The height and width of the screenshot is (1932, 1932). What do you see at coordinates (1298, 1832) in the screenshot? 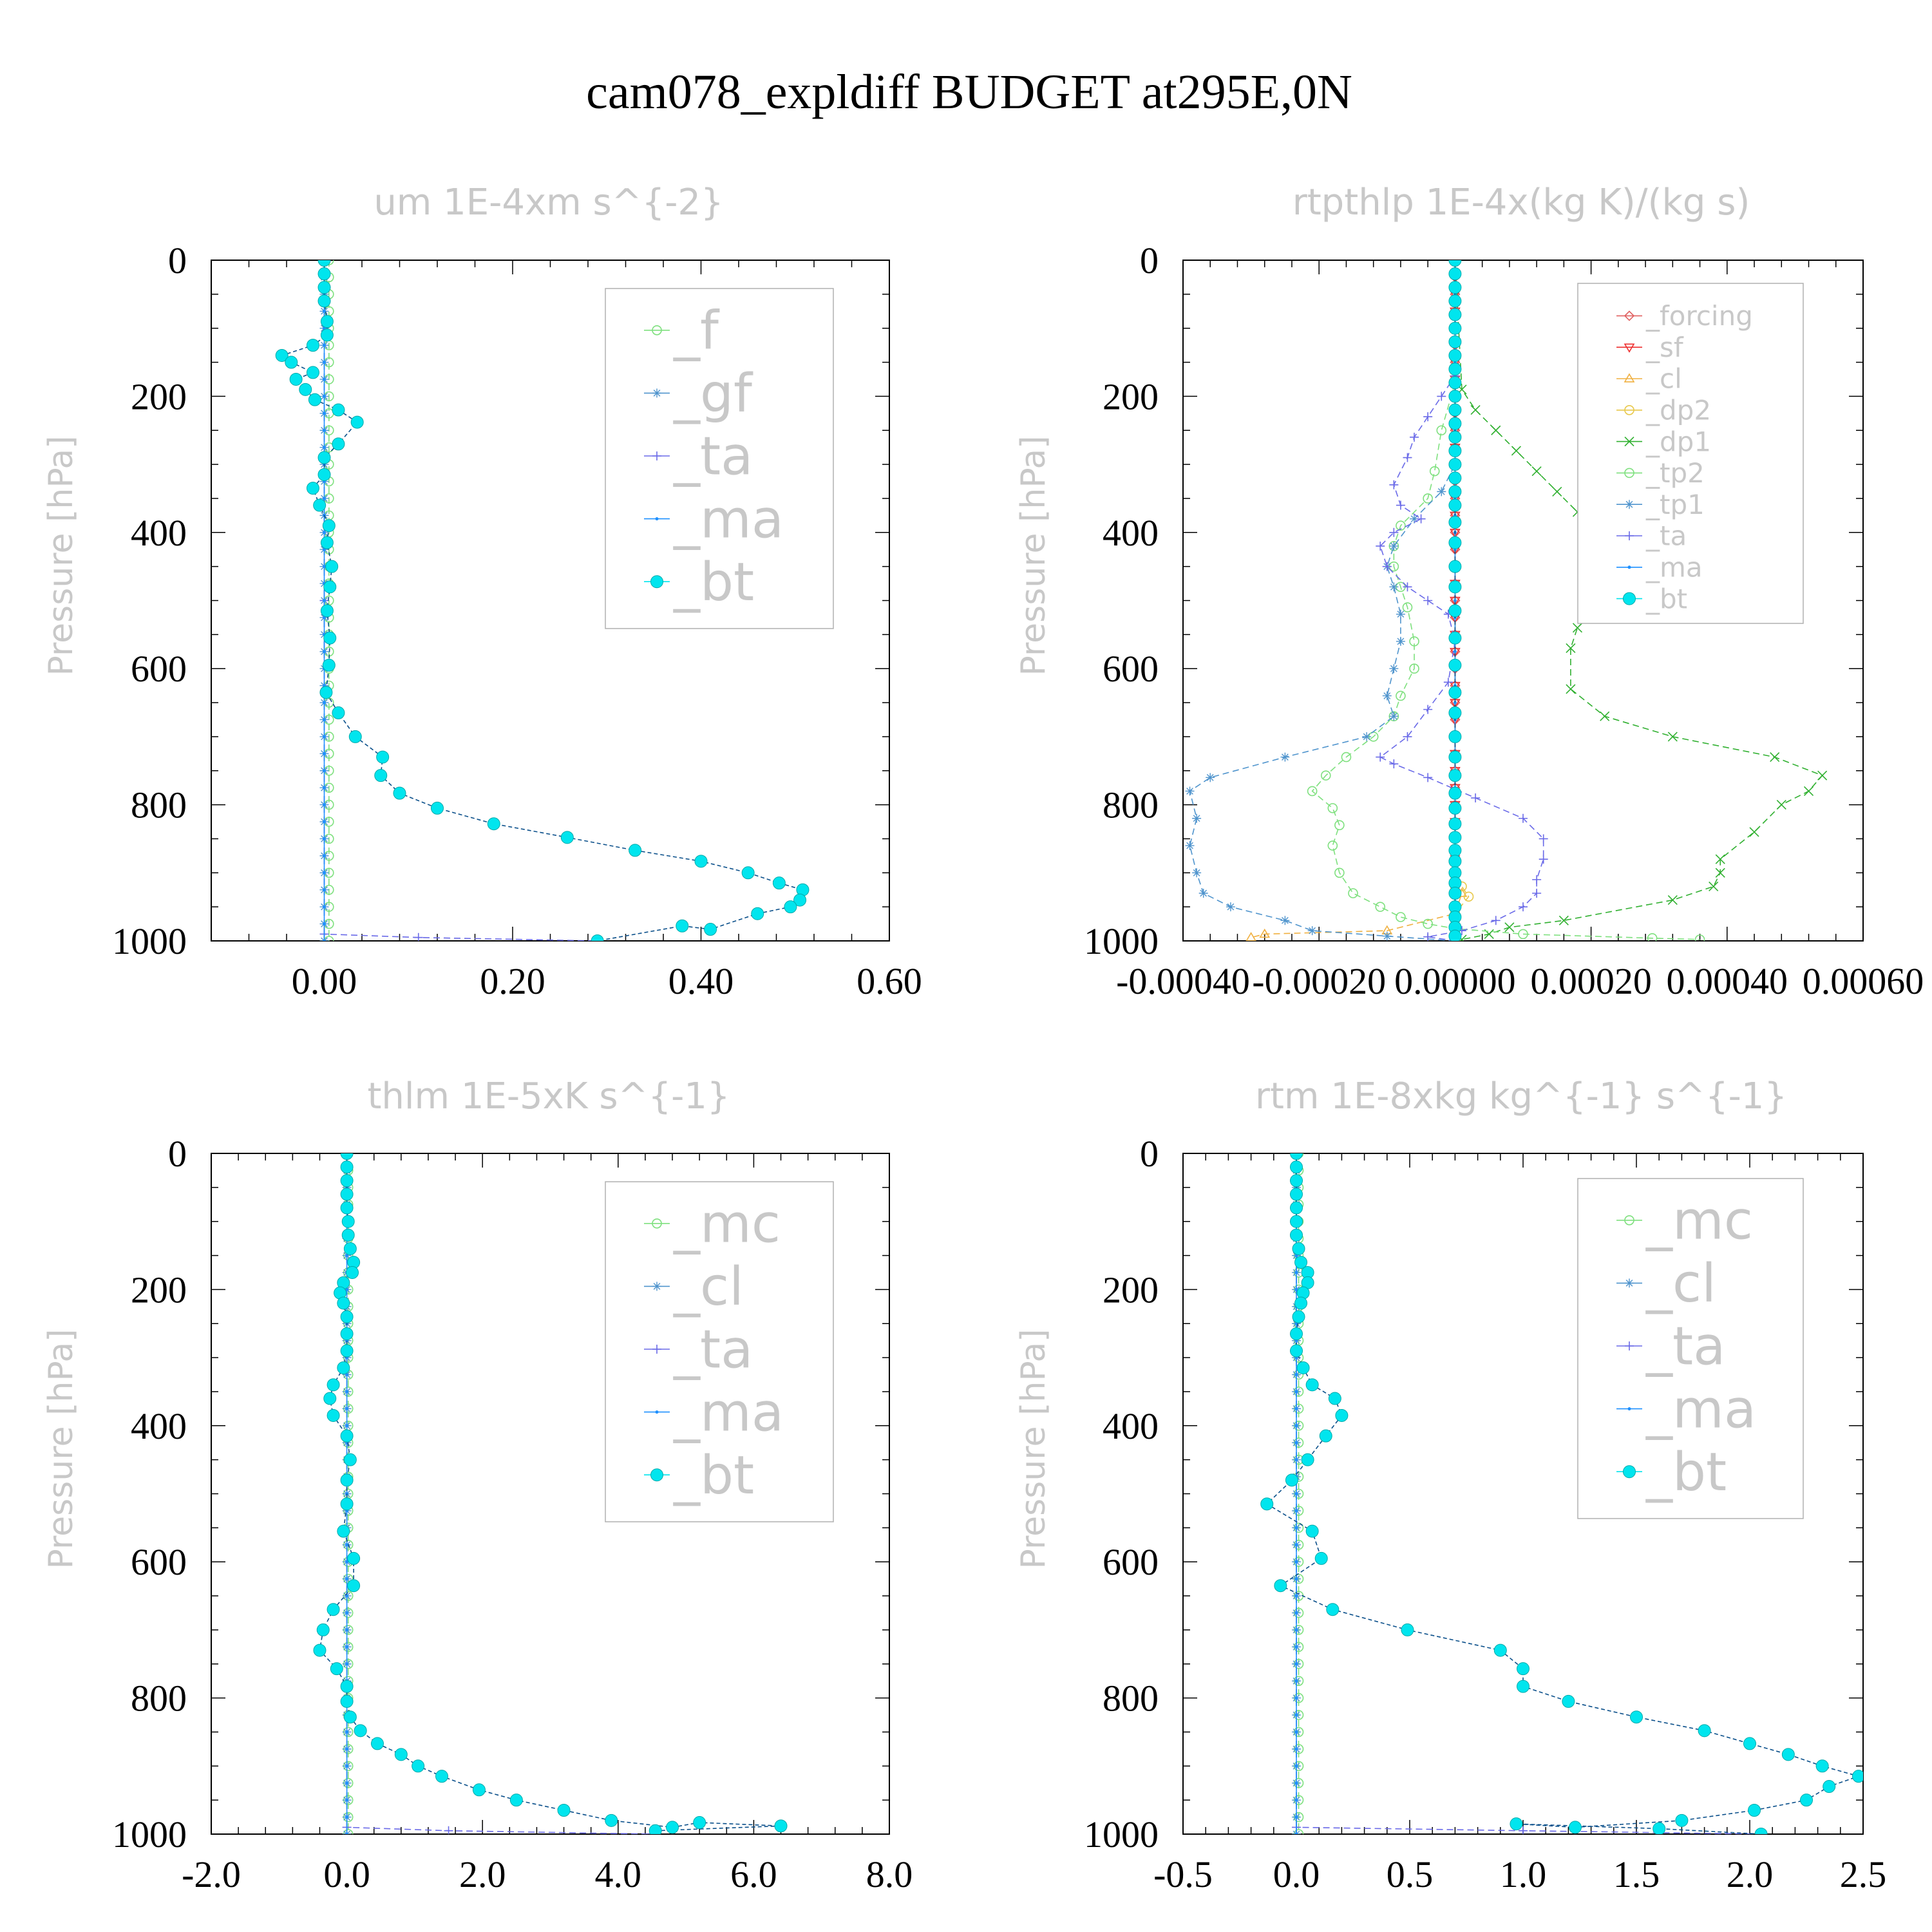
I see `series-marker-mc` at bounding box center [1298, 1832].